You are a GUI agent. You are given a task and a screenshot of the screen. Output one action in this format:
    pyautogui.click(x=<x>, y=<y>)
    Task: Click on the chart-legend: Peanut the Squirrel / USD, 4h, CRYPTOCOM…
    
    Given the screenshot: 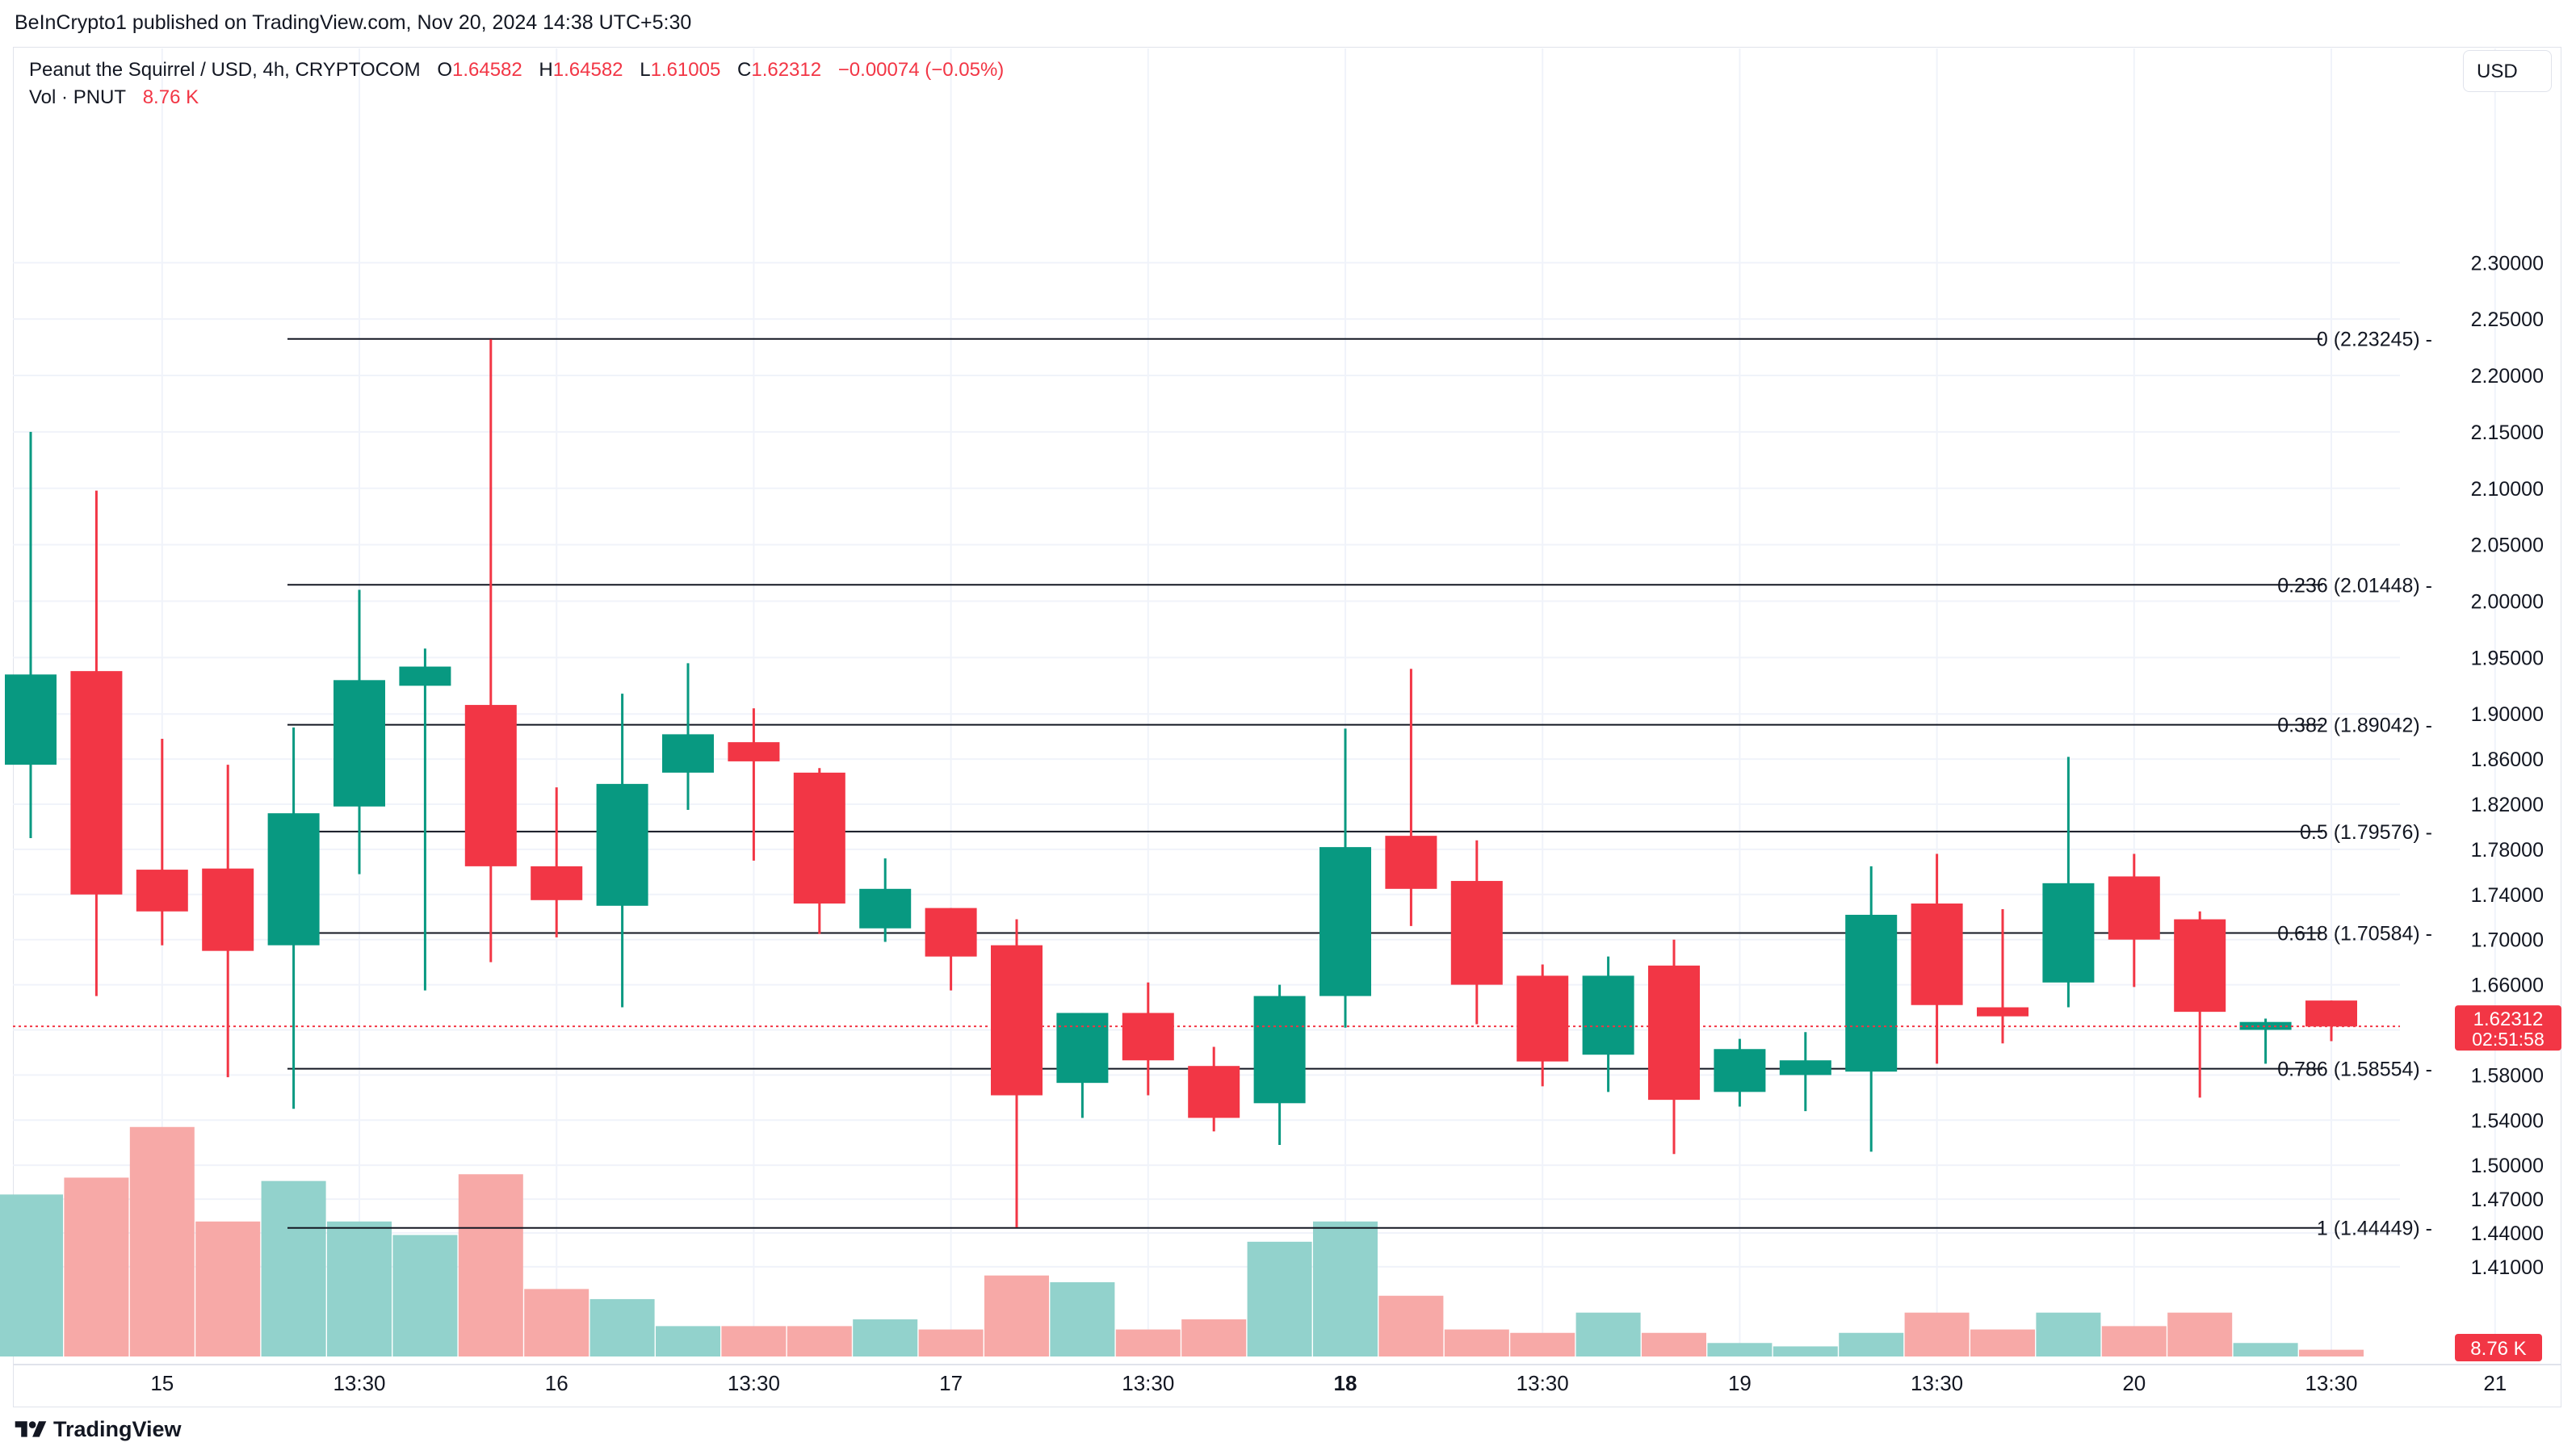 What is the action you would take?
    pyautogui.click(x=516, y=84)
    